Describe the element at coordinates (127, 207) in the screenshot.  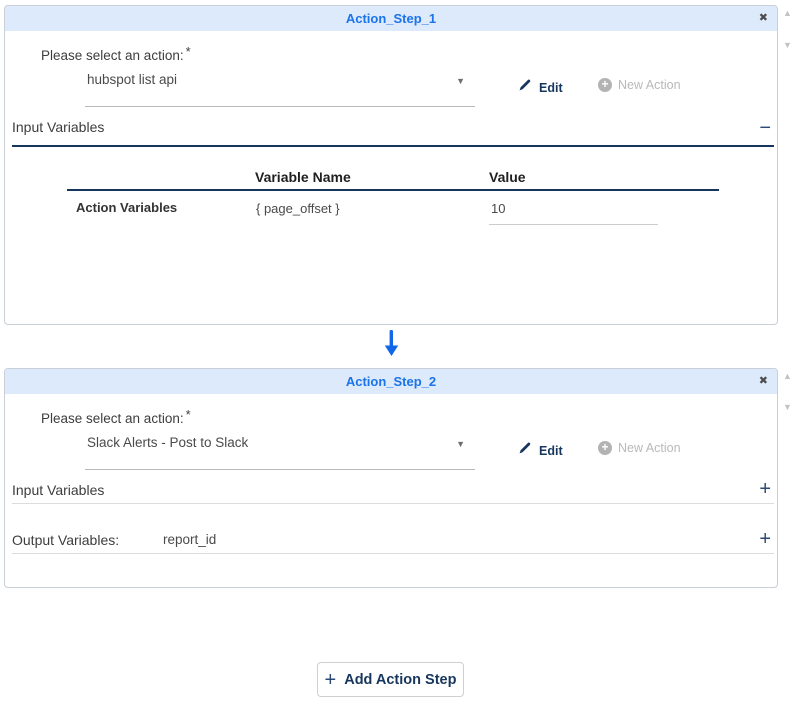
I see `row-header-action-variables: Action Variables` at that location.